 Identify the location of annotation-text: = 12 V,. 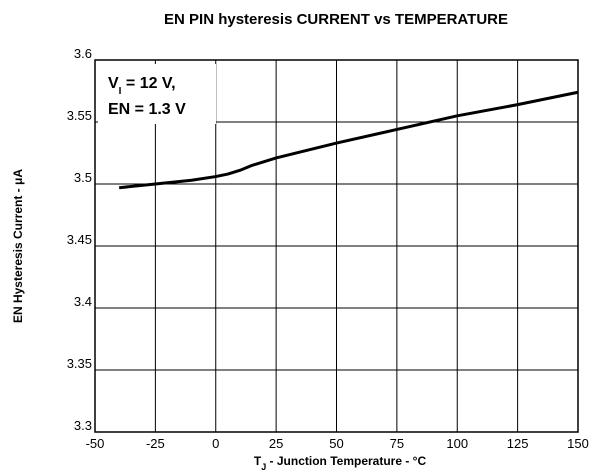
(148, 83).